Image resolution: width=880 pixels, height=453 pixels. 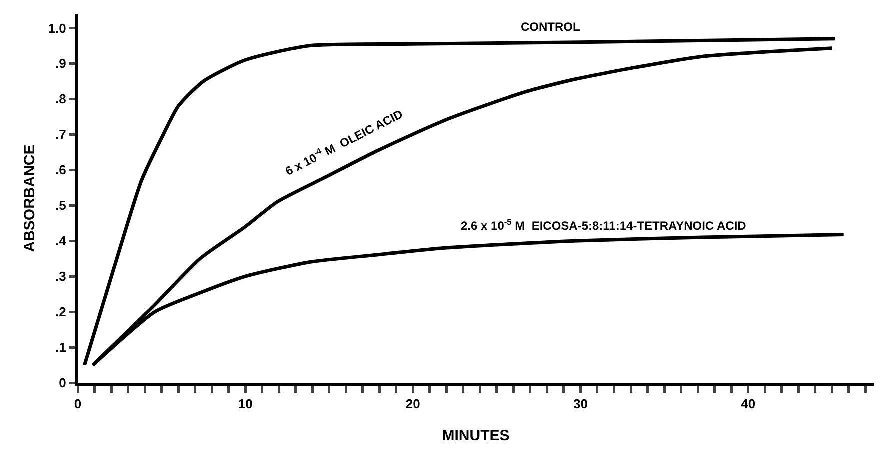 I want to click on x-axis-title: MINUTES, so click(x=476, y=436).